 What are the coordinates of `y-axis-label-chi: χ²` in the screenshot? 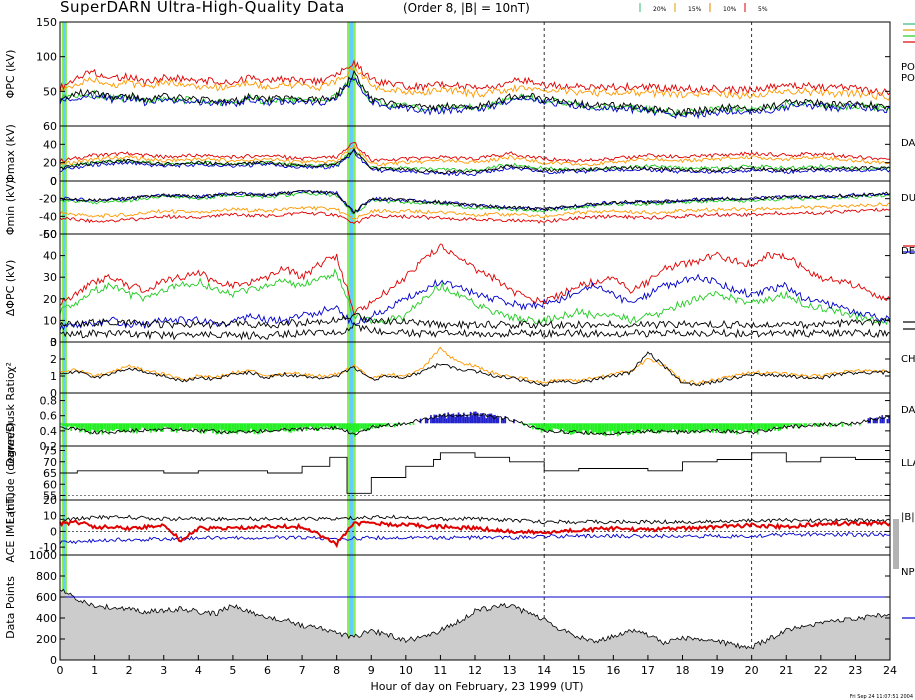 It's located at (10, 367).